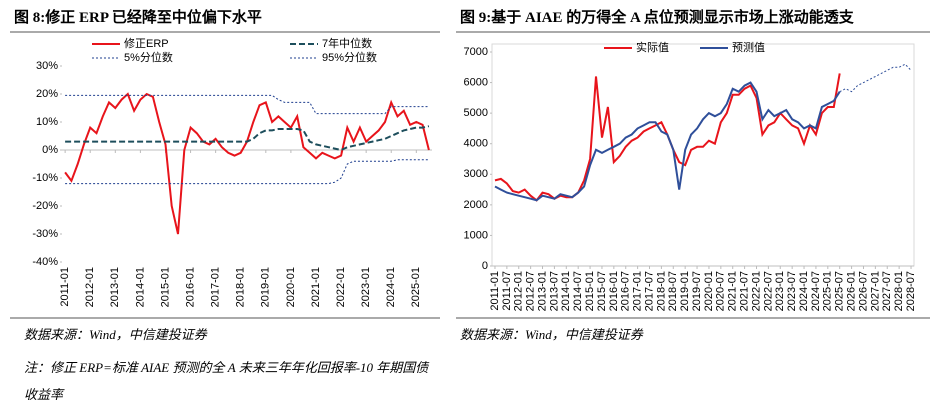 The width and height of the screenshot is (934, 414). Describe the element at coordinates (649, 291) in the screenshot. I see `x-tick-label: 2017-07` at that location.